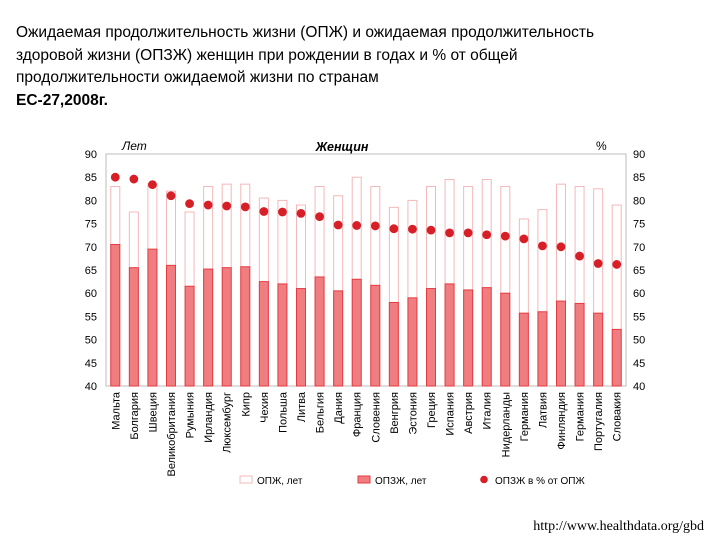 This screenshot has width=720, height=540. What do you see at coordinates (639, 317) in the screenshot?
I see `y-tick-right: 55` at bounding box center [639, 317].